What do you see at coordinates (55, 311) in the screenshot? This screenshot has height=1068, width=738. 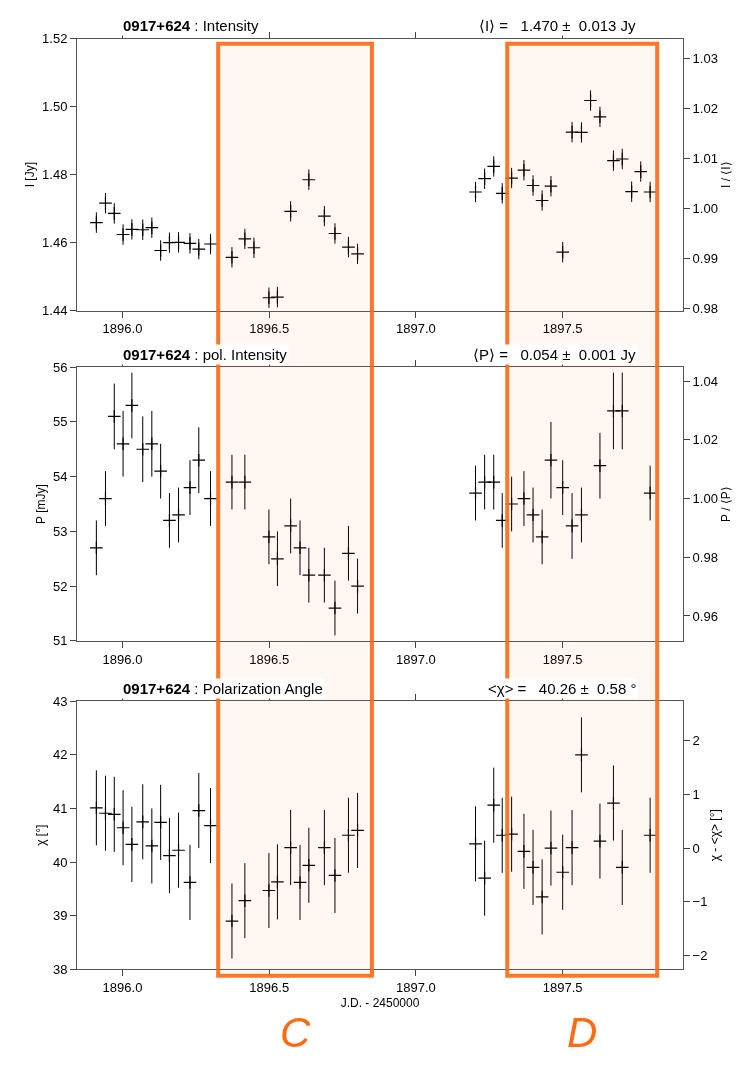 I see `y-tick-label: 1.44` at bounding box center [55, 311].